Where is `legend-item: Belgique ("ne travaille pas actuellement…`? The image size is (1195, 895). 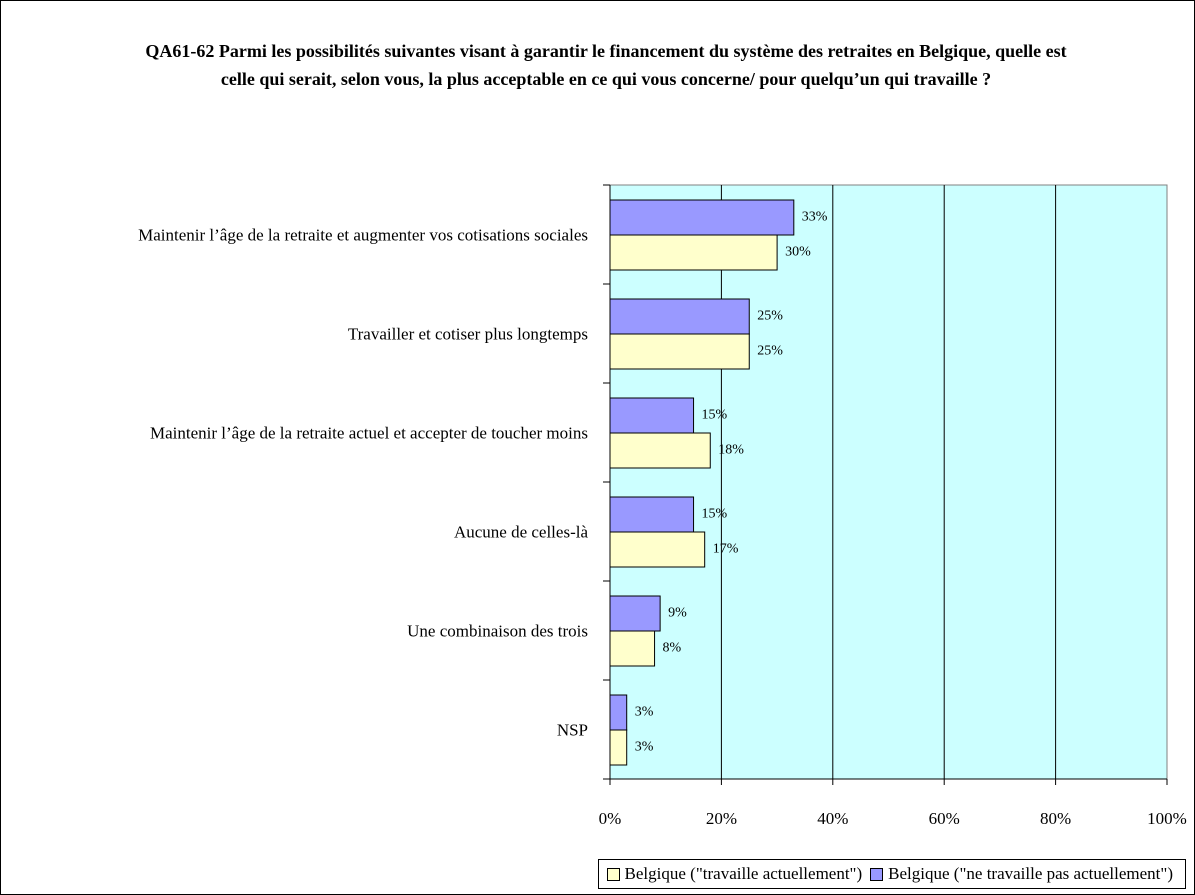
legend-item: Belgique ("ne travaille pas actuellement… is located at coordinates (1020, 874).